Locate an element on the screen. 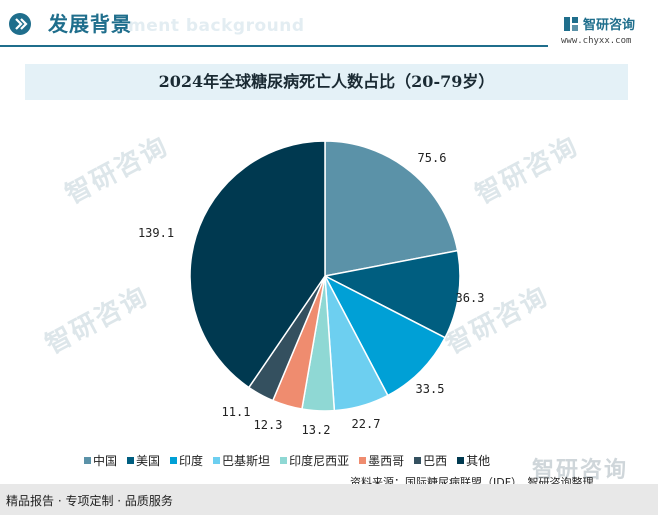 This screenshot has width=658, height=515. slice-value-label-1: 36.3 is located at coordinates (470, 298).